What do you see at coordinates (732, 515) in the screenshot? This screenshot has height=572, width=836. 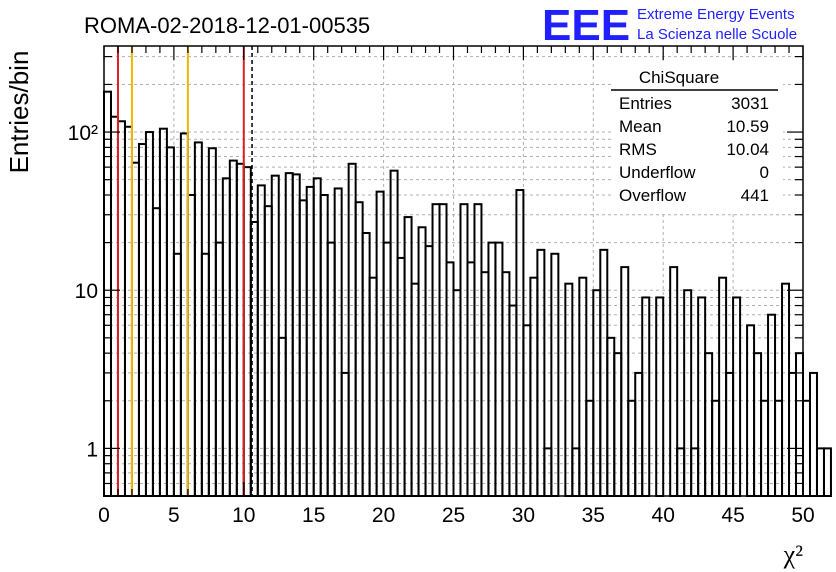 I see `x-tick-label: 45` at bounding box center [732, 515].